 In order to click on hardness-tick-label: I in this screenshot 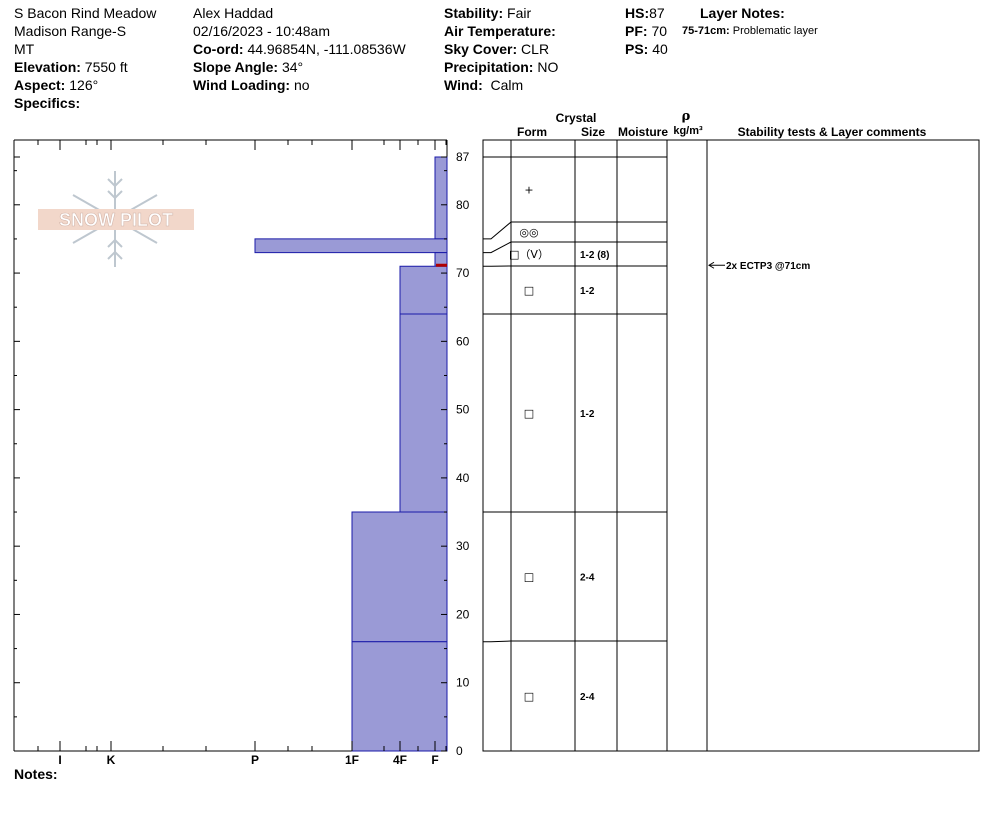, I will do `click(59, 760)`.